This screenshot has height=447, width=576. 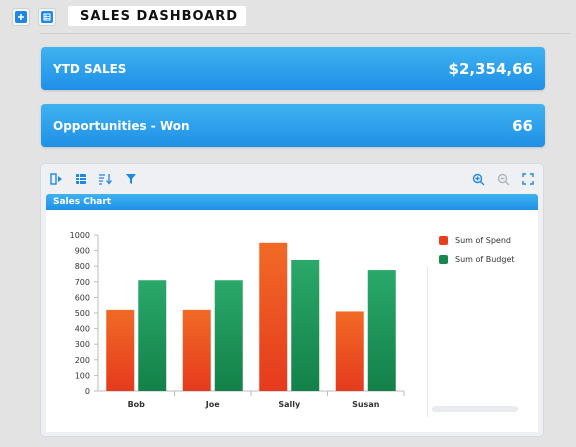 I want to click on x-tick-label: Joe, so click(x=212, y=404).